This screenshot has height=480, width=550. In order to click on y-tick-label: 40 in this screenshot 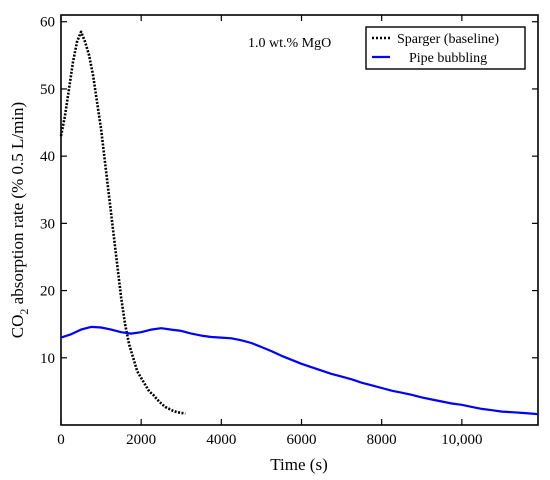, I will do `click(47, 157)`.